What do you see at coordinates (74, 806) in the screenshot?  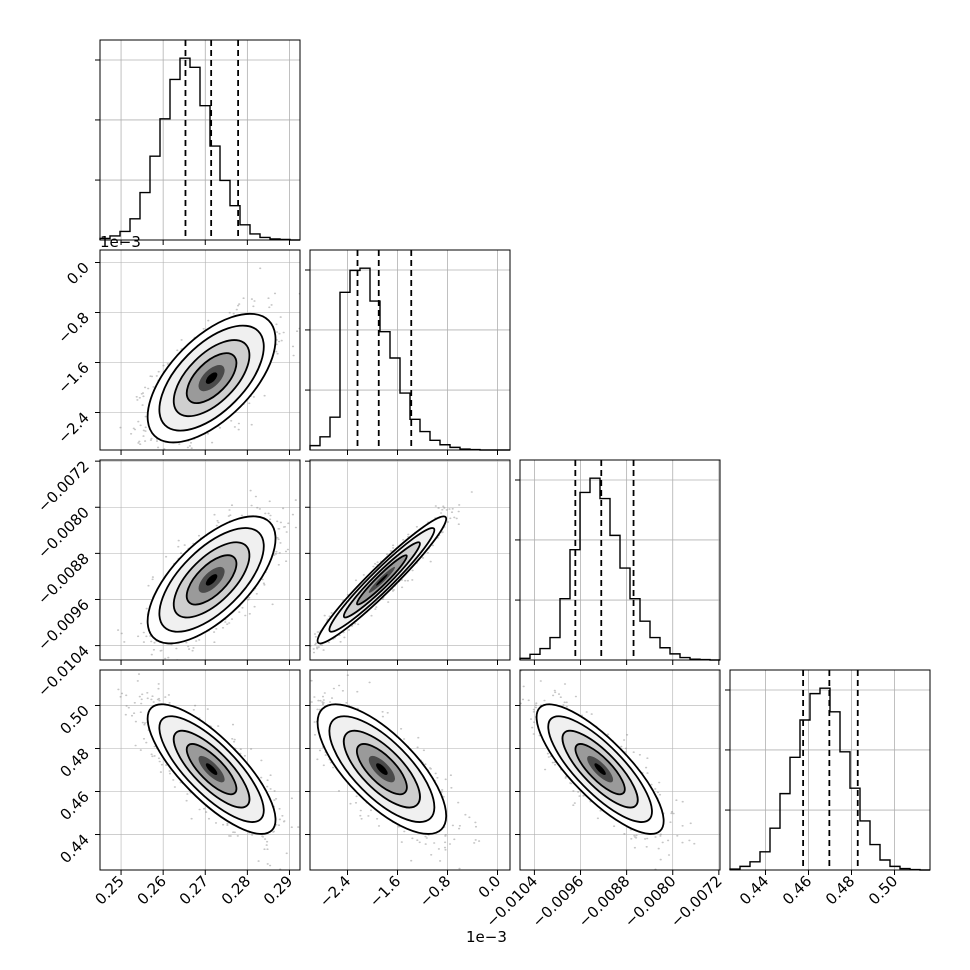 I see `y-tick-label: 0.46` at bounding box center [74, 806].